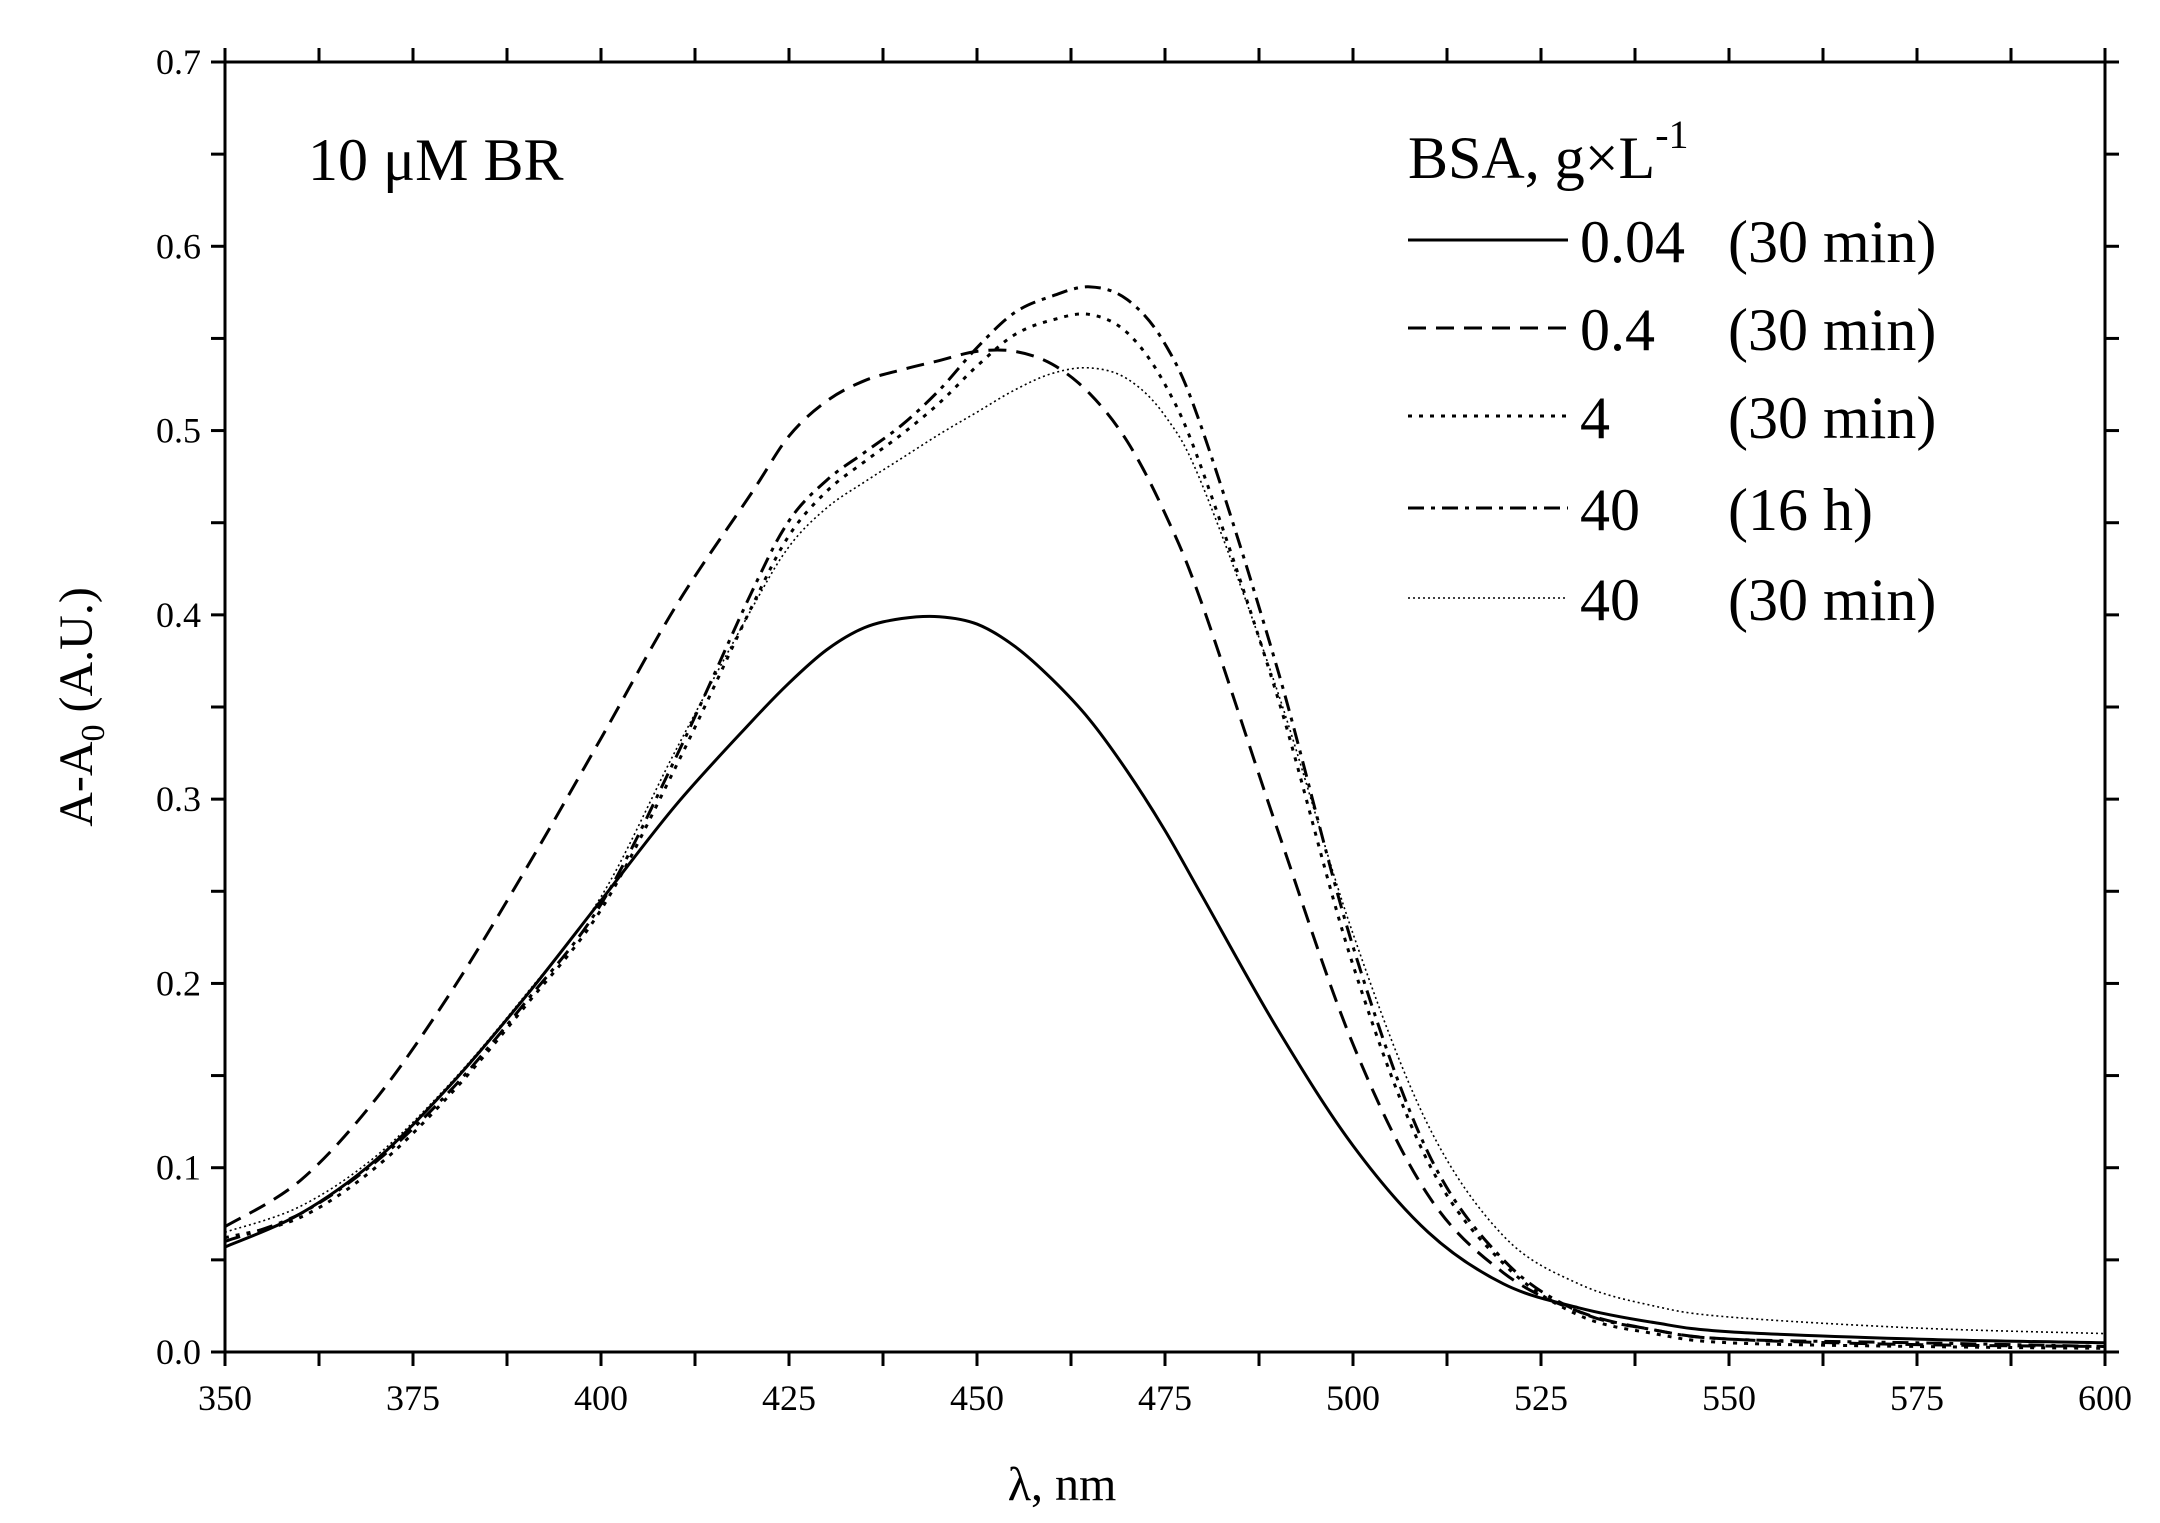 This screenshot has height=1523, width=2160. I want to click on x-tick-label: 475, so click(1165, 1398).